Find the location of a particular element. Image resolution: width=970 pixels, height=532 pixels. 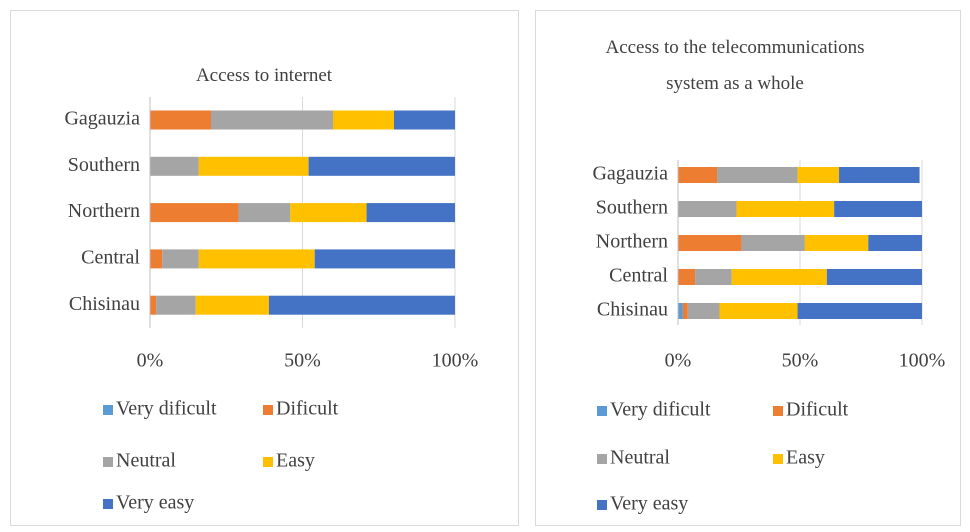

chart-title: Access to internet is located at coordinates (264, 75).